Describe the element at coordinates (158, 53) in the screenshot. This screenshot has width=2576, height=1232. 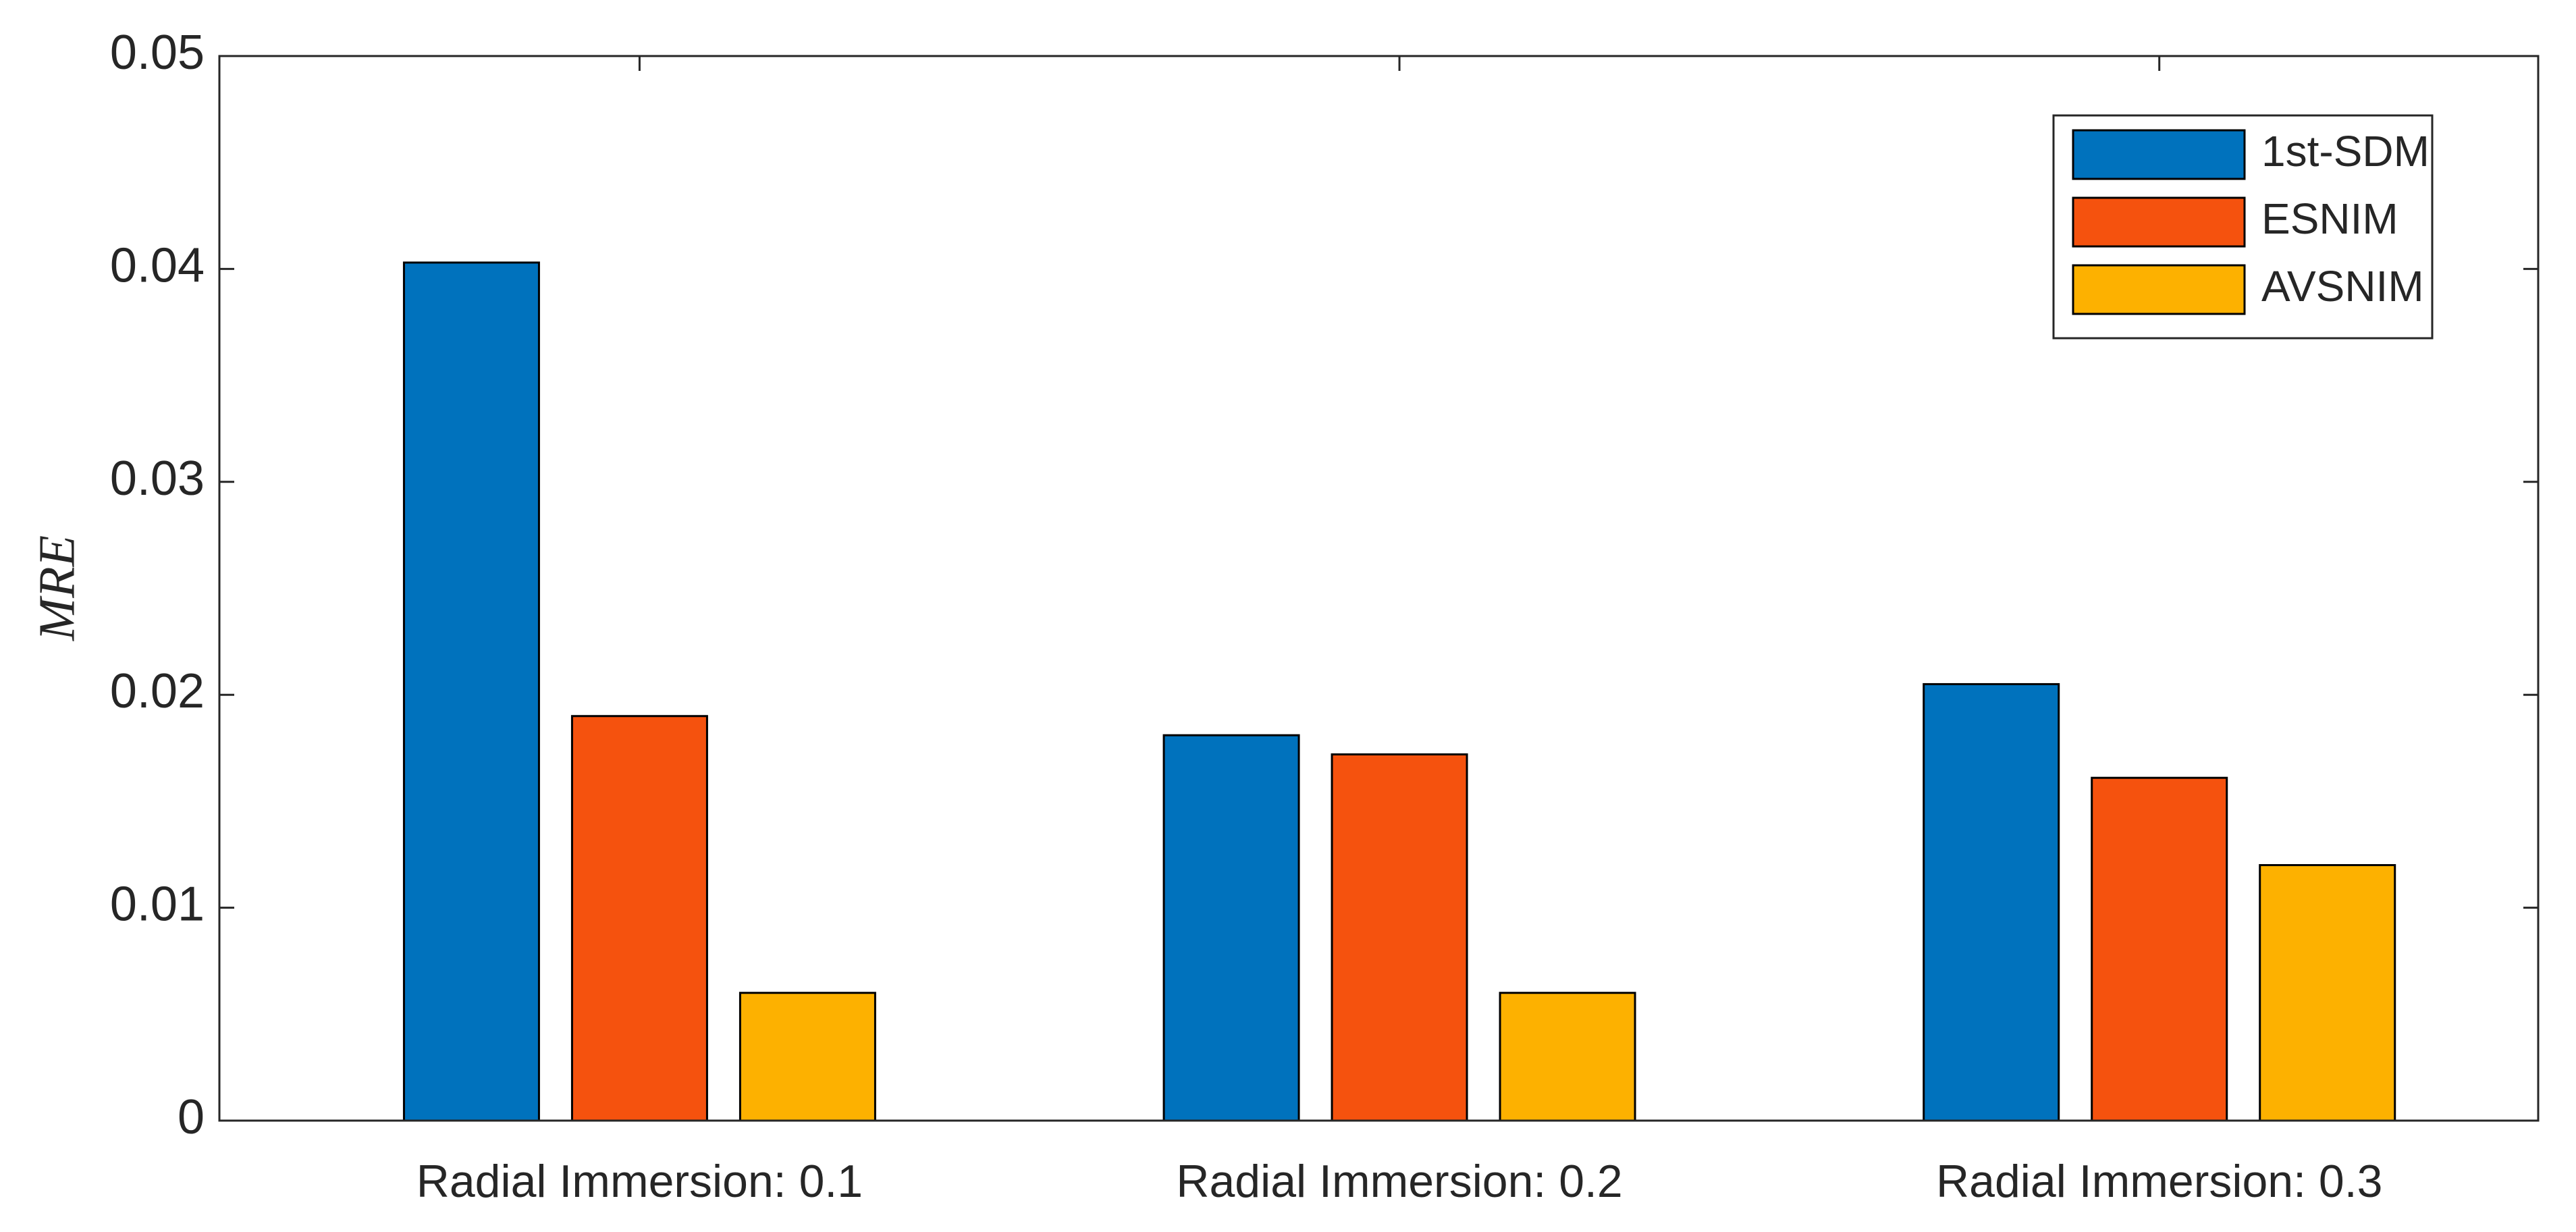
I see `y-tick-label: 0.05` at that location.